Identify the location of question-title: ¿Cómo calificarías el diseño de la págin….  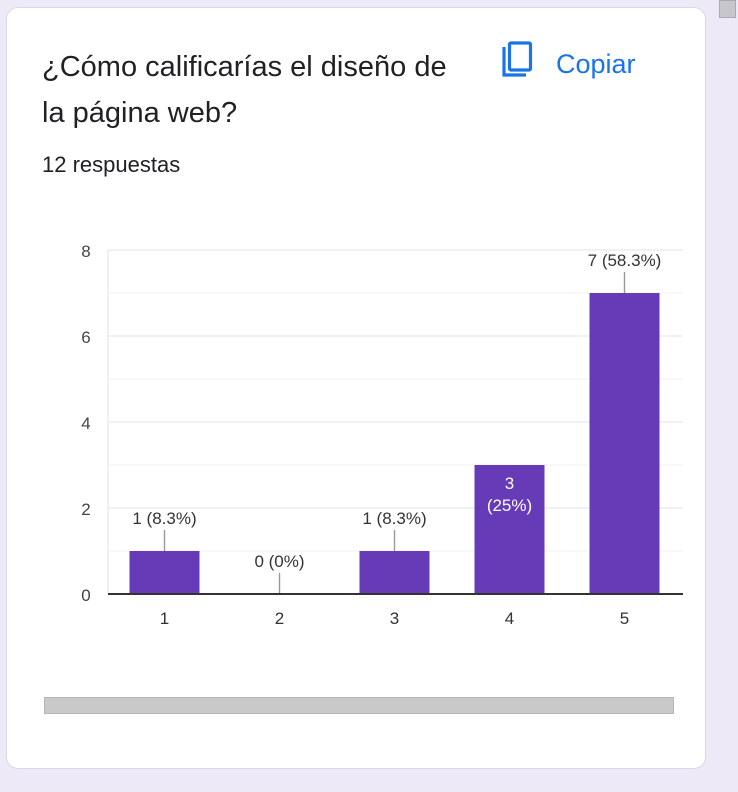
(244, 90).